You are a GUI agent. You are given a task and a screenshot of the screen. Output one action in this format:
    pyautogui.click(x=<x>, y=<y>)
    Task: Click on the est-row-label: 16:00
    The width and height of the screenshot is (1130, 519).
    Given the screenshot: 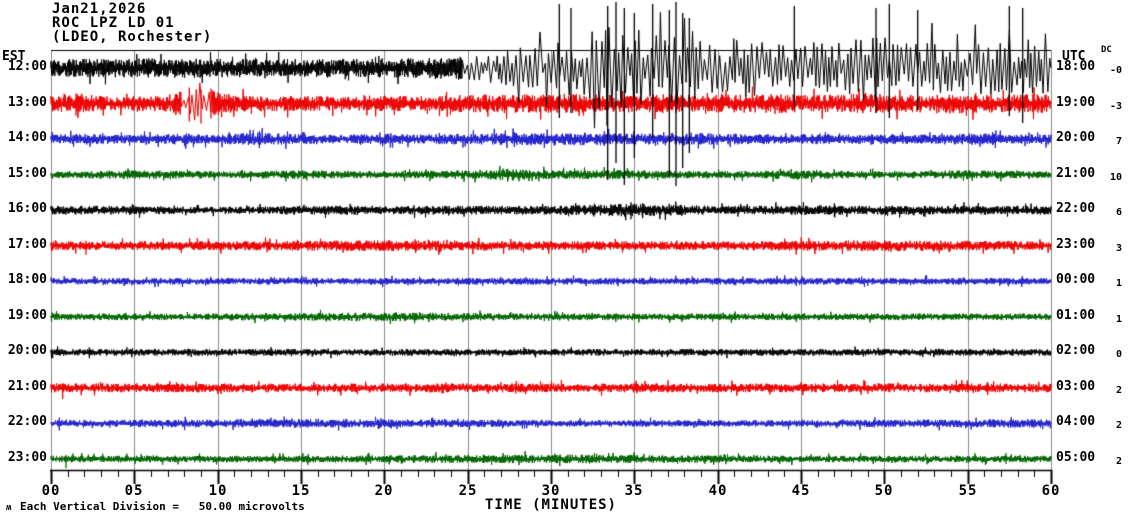 What is the action you would take?
    pyautogui.click(x=27, y=208)
    